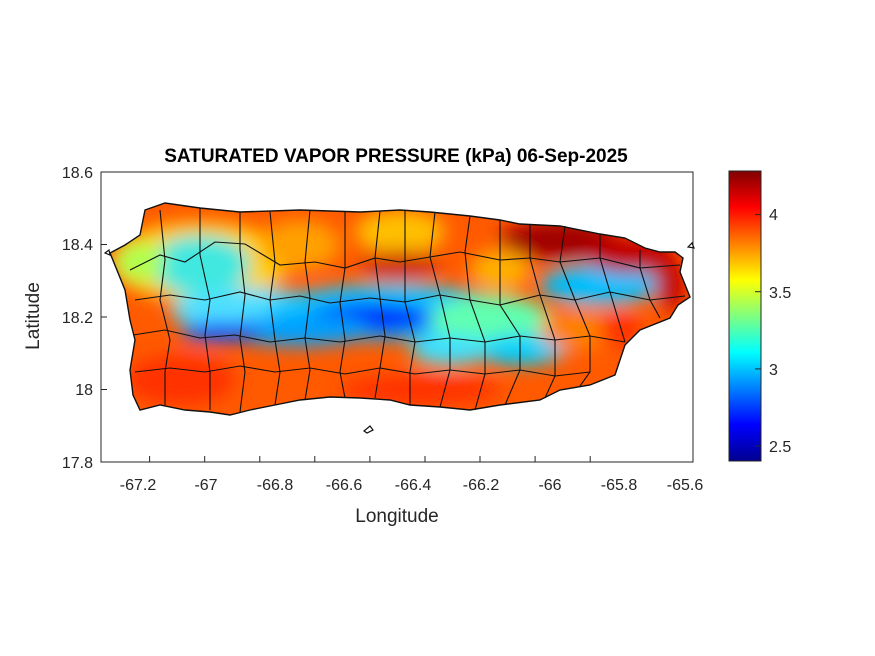  What do you see at coordinates (685, 485) in the screenshot?
I see `x-tick-label: -65.6` at bounding box center [685, 485].